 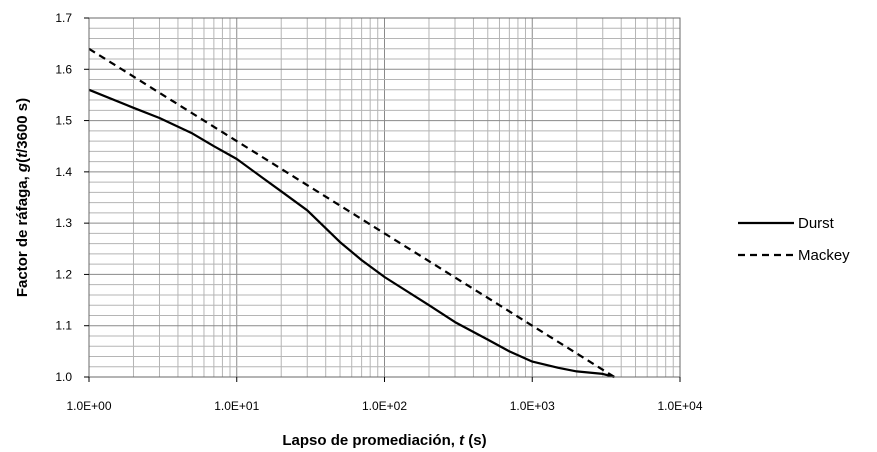 I want to click on x-tick-label: 1.0E+04, so click(x=679, y=406).